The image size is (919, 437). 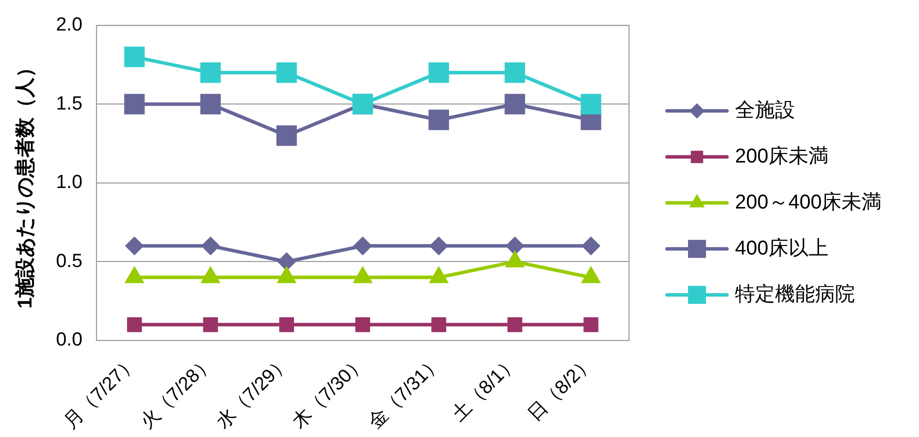 What do you see at coordinates (485, 389) in the screenshot?
I see `x-tick-label: 土（8/1）` at bounding box center [485, 389].